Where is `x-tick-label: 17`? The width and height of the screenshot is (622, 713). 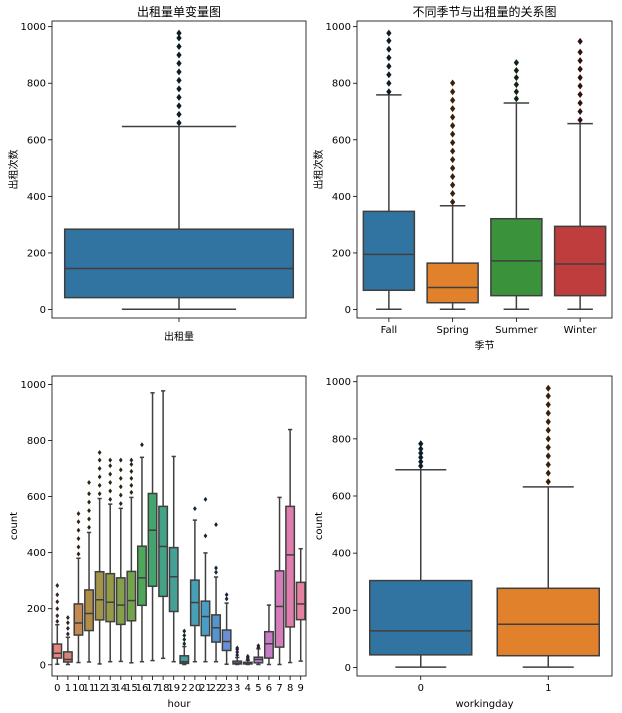
x-tick-label: 17 is located at coordinates (152, 688).